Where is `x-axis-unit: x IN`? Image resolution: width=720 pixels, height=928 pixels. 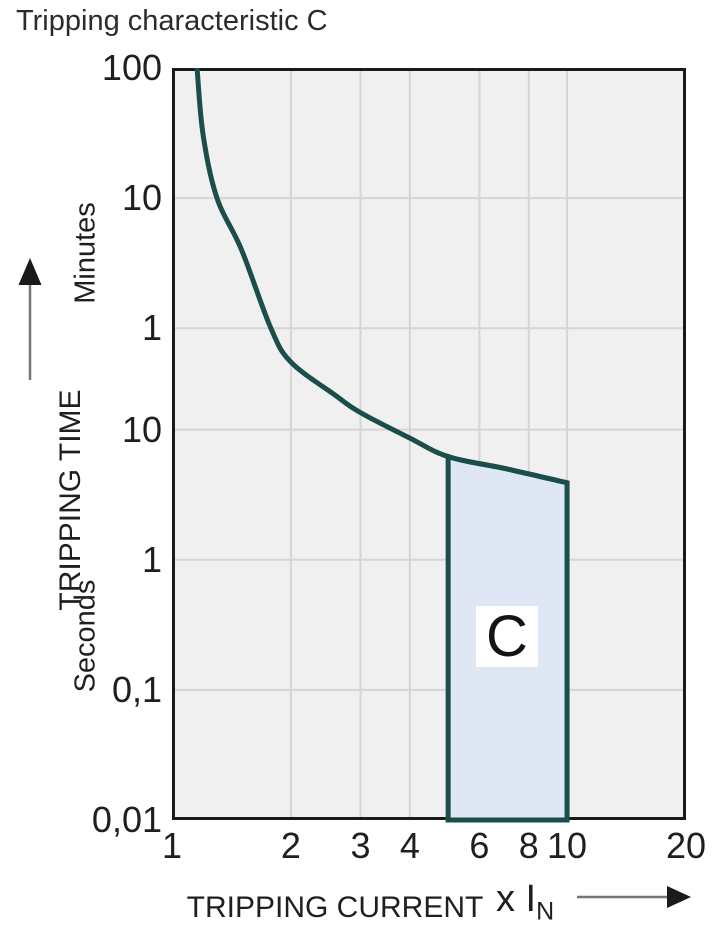 x-axis-unit: x IN is located at coordinates (525, 901).